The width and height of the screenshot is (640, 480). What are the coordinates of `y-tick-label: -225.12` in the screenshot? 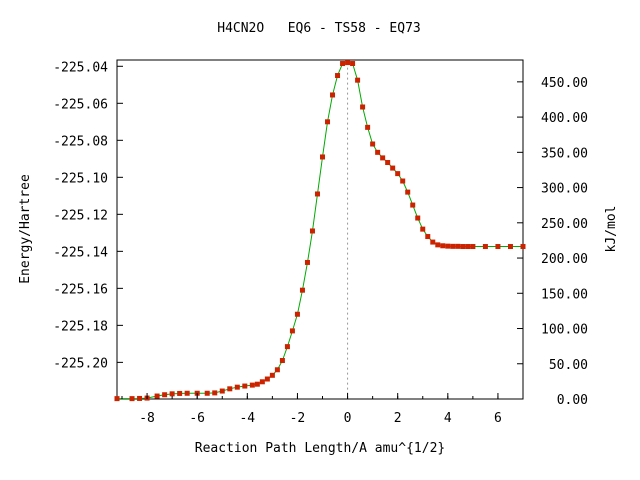 It's located at (80, 215).